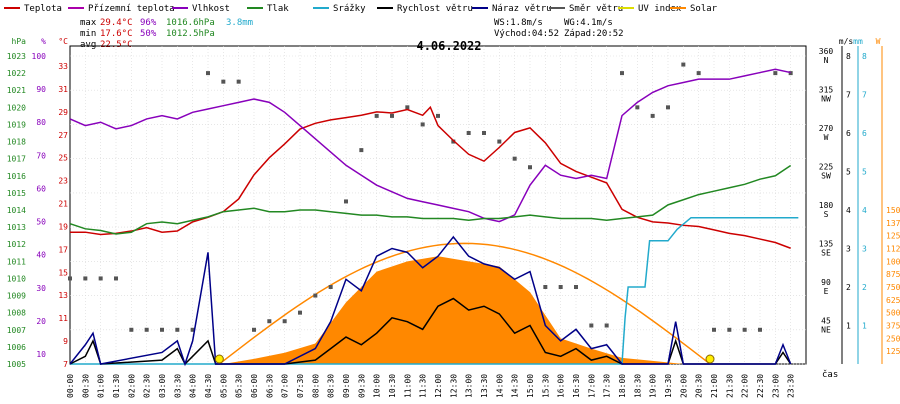  What do you see at coordinates (864, 133) in the screenshot?
I see `axis-tick-mm: 6` at bounding box center [864, 133].